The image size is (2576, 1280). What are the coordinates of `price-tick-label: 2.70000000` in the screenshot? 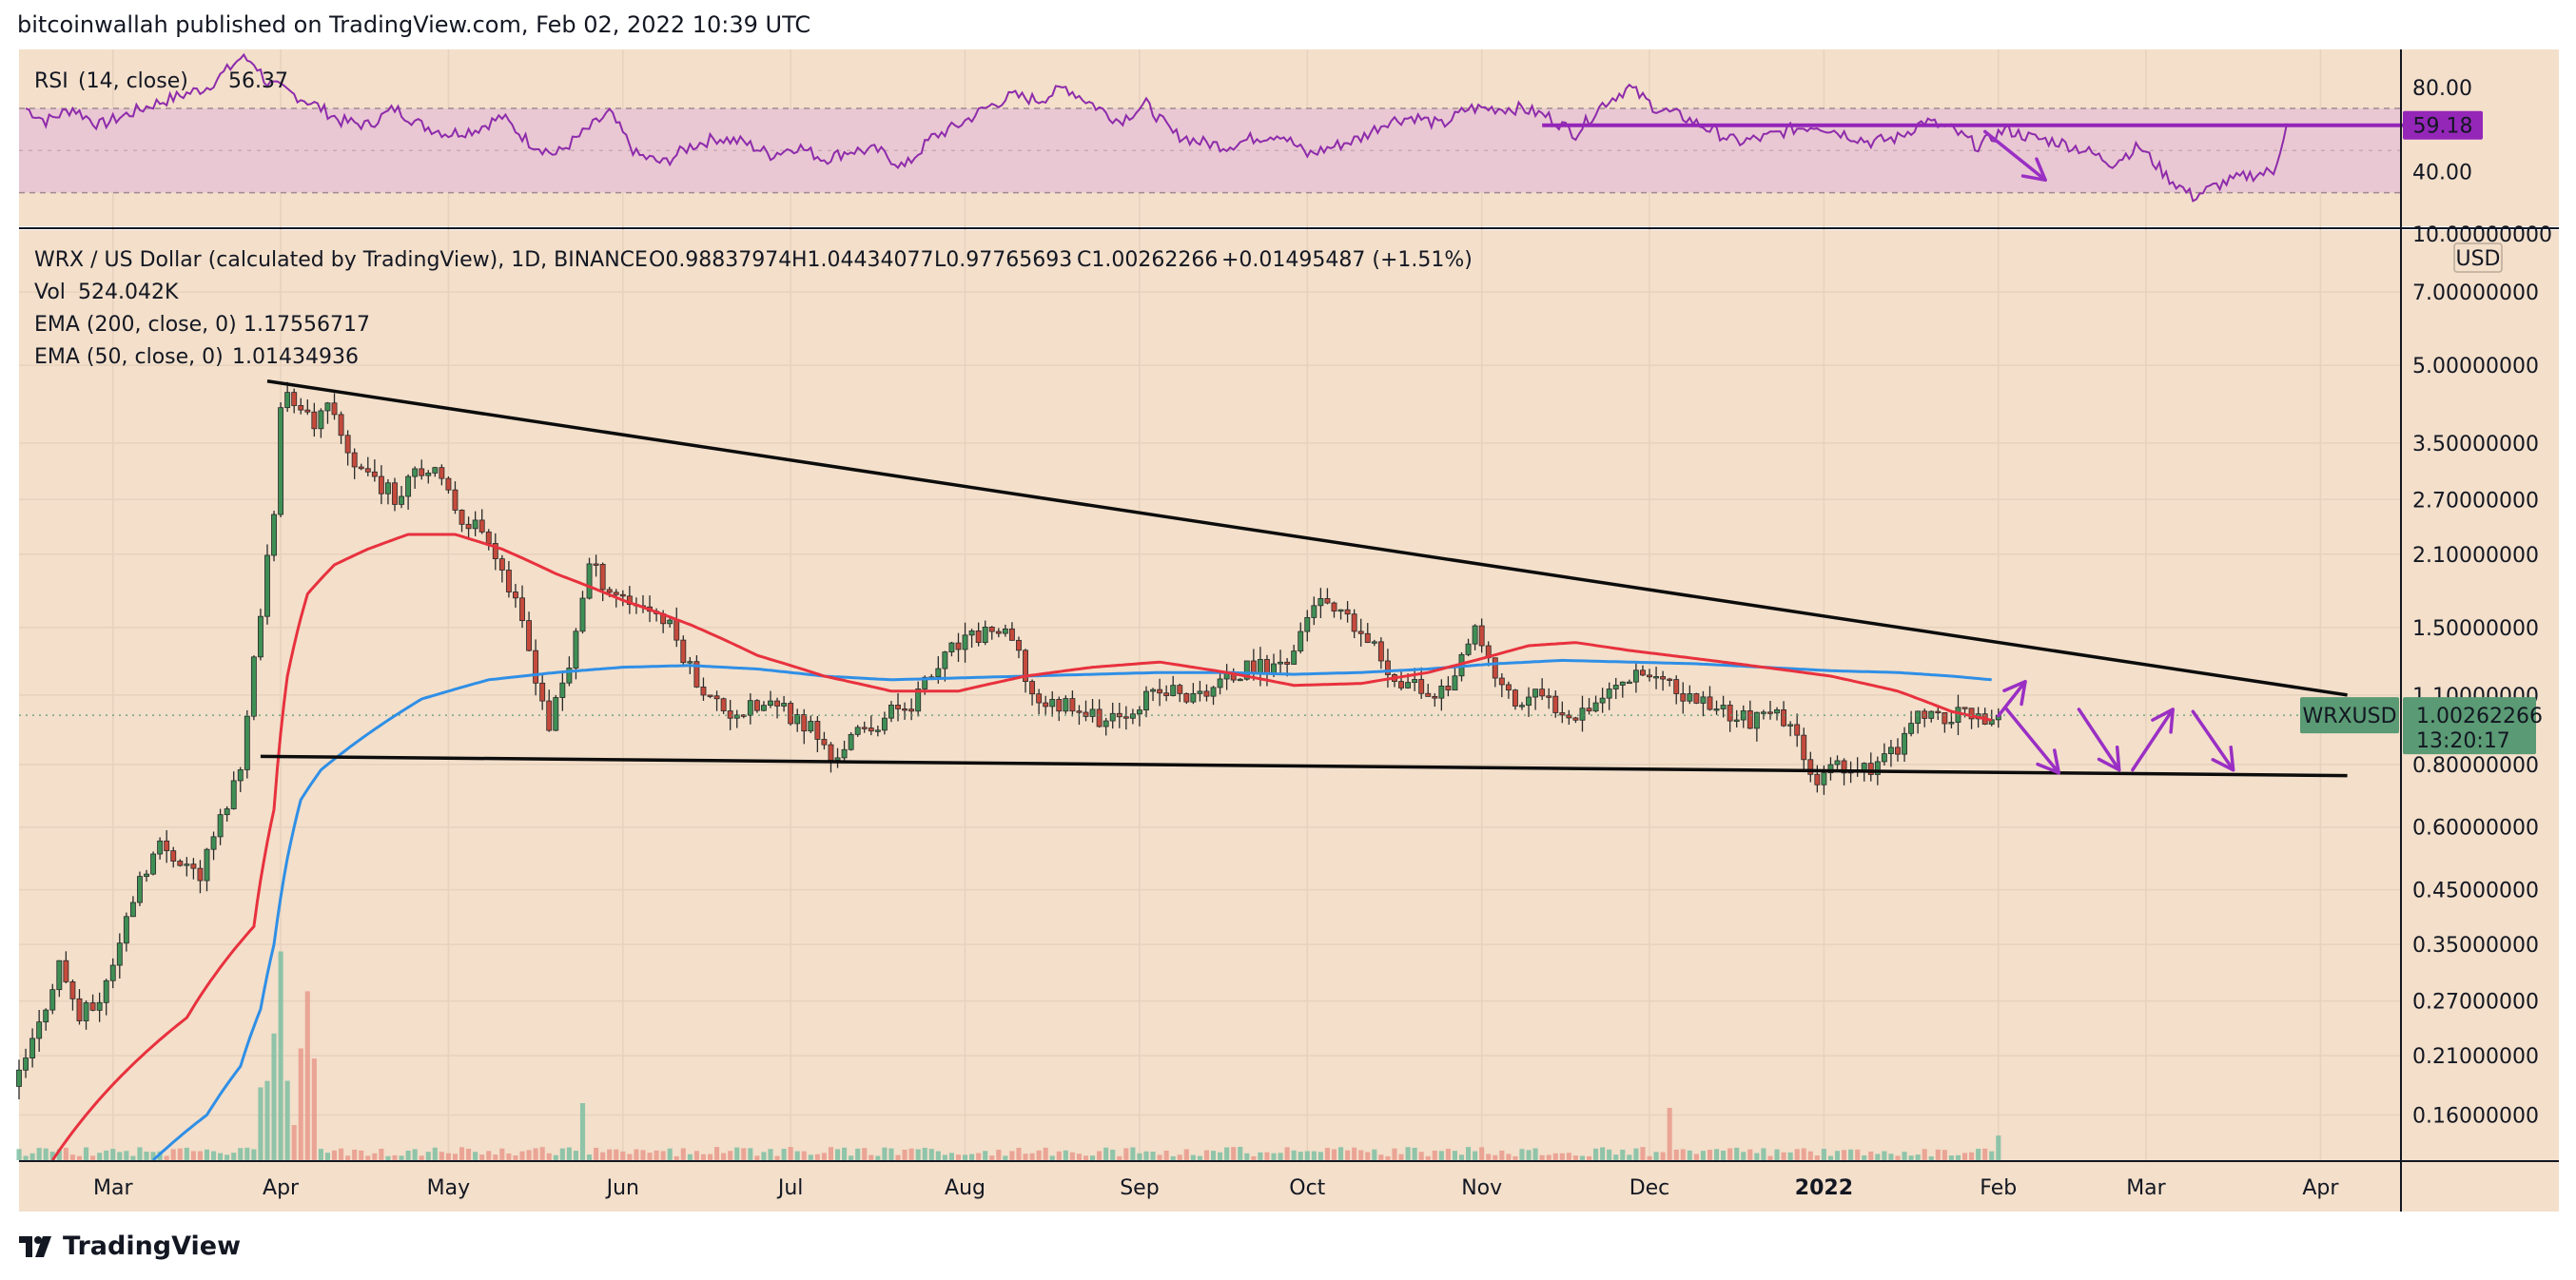 It's located at (2476, 501).